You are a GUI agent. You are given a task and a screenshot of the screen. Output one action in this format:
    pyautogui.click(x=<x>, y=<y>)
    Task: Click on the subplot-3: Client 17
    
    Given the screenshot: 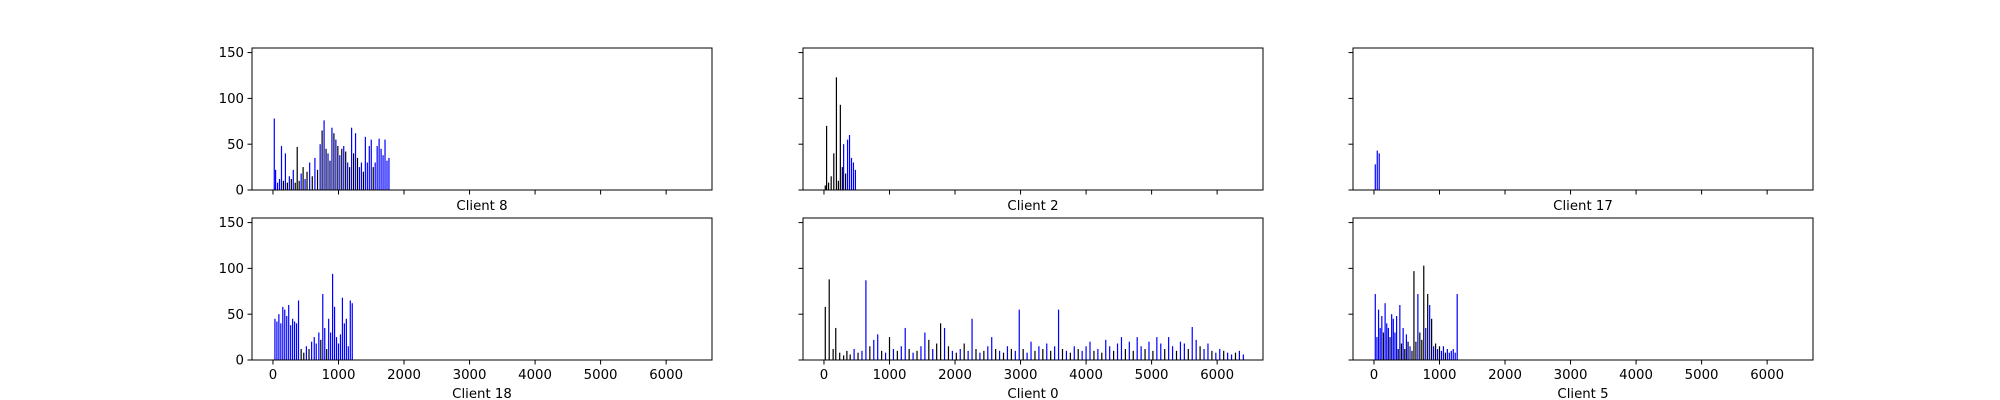 What is the action you would take?
    pyautogui.click(x=1581, y=130)
    